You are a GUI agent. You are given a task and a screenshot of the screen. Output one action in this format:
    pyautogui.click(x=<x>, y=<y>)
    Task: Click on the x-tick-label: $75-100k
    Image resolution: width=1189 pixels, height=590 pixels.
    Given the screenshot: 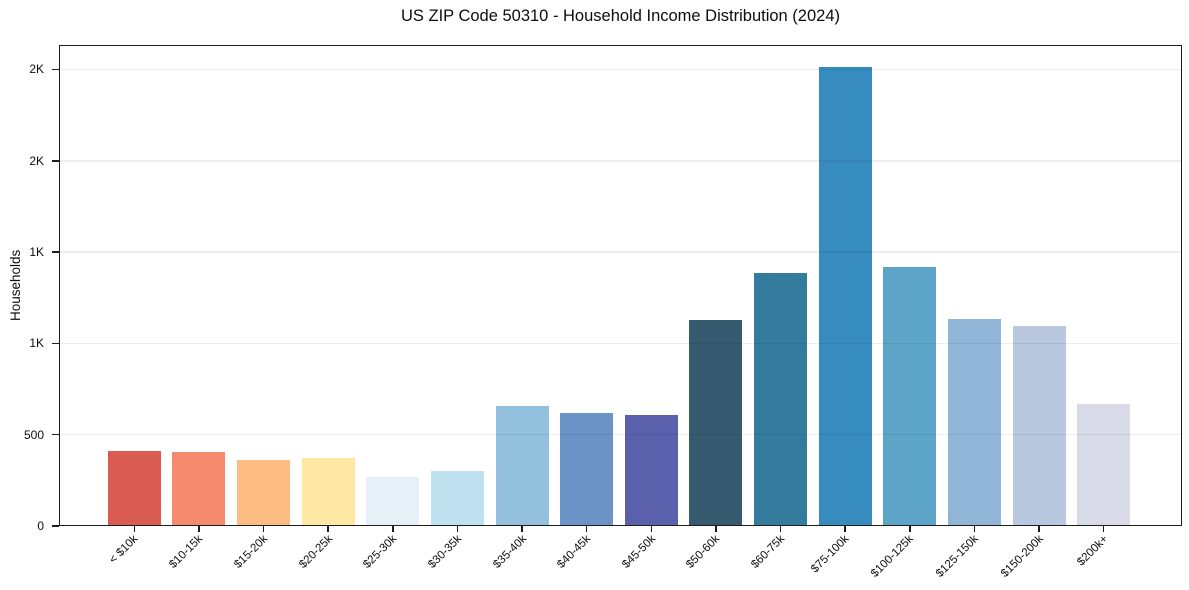 What is the action you would take?
    pyautogui.click(x=830, y=554)
    